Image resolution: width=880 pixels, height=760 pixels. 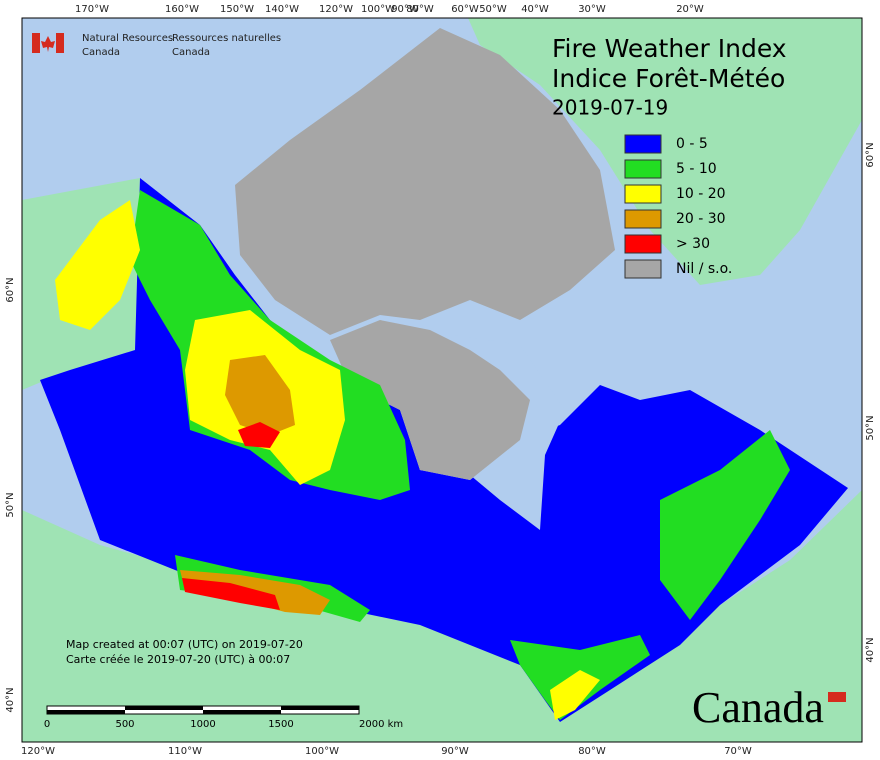 What do you see at coordinates (237, 9) in the screenshot?
I see `longitude-label: 150°W` at bounding box center [237, 9].